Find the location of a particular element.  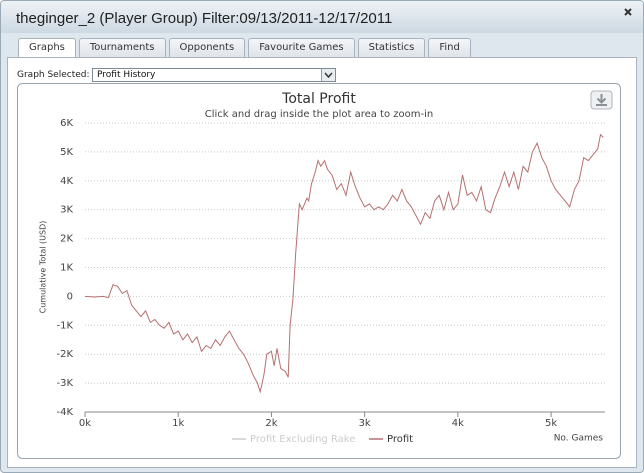

x-tick-label: 4k is located at coordinates (458, 423).